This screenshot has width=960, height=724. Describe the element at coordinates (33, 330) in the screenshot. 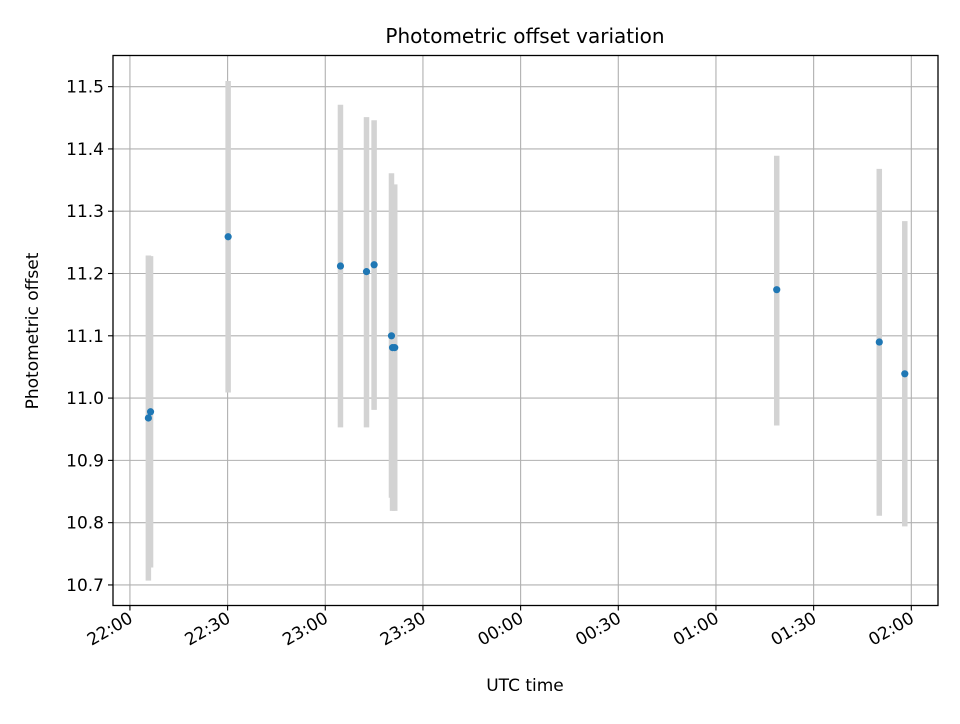

I see `y-axis-label: Photometric offset` at that location.